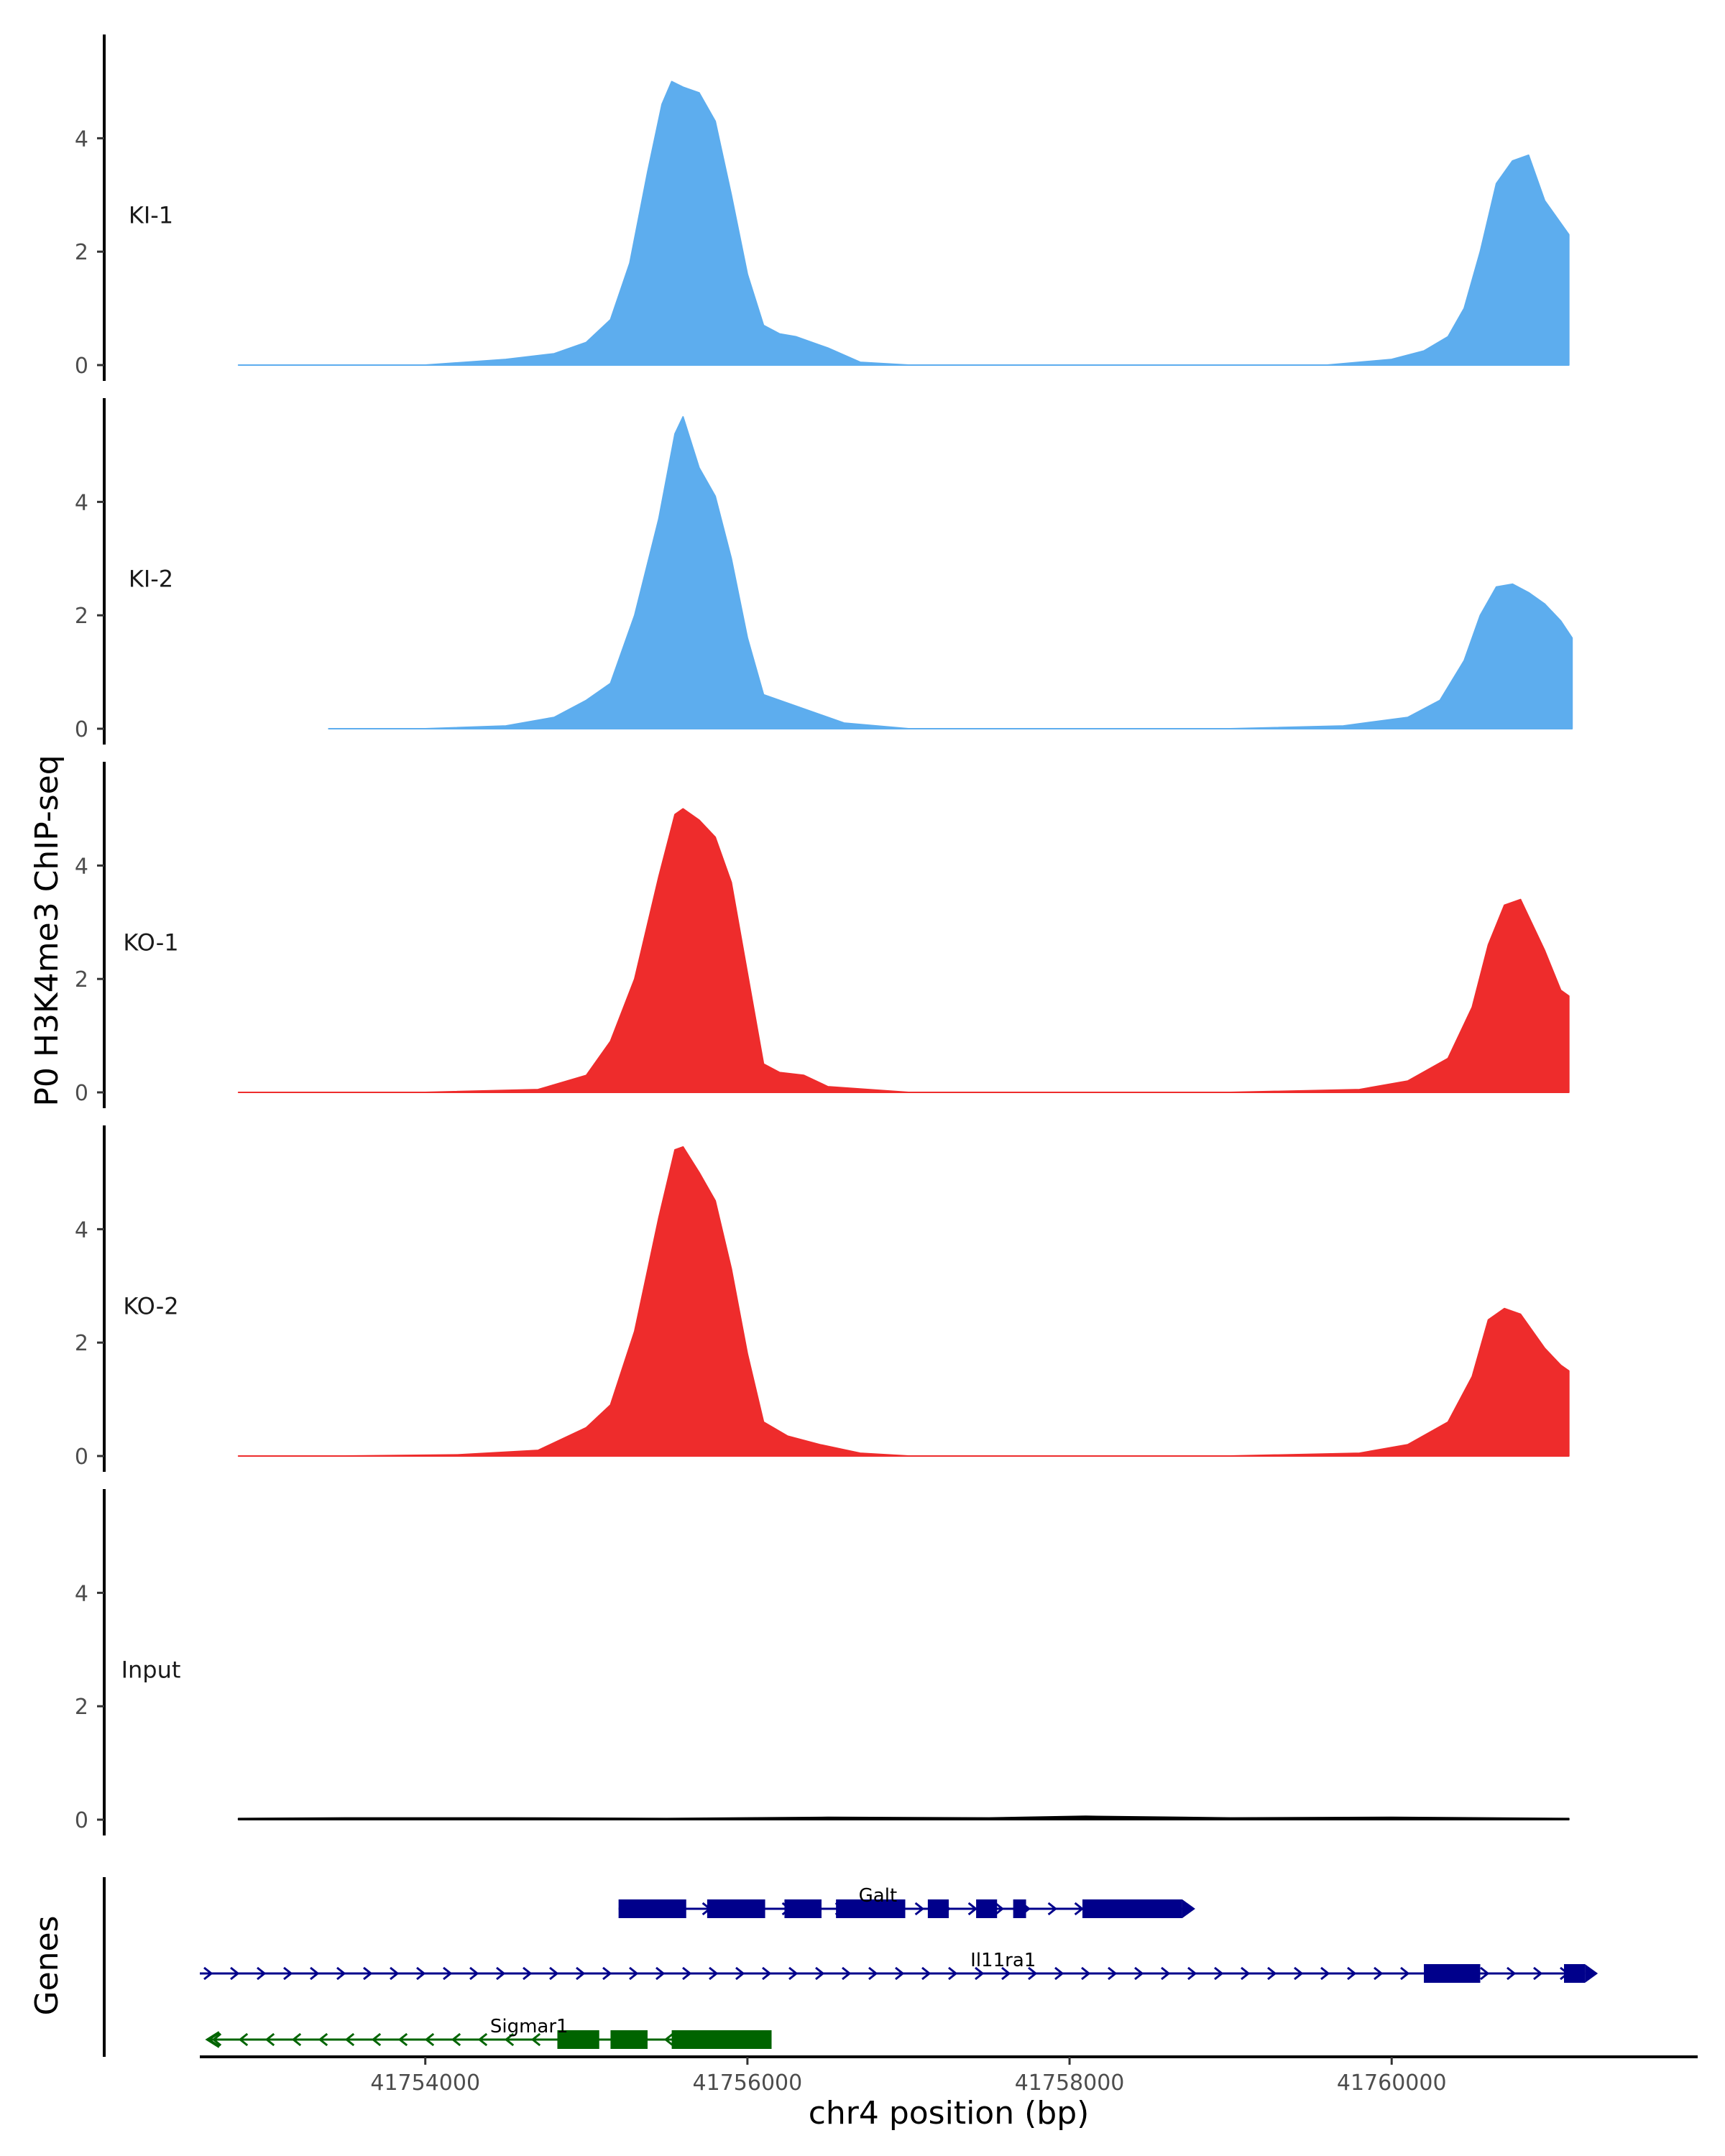  I want to click on x-tick-label: 41758000, so click(1070, 2083).